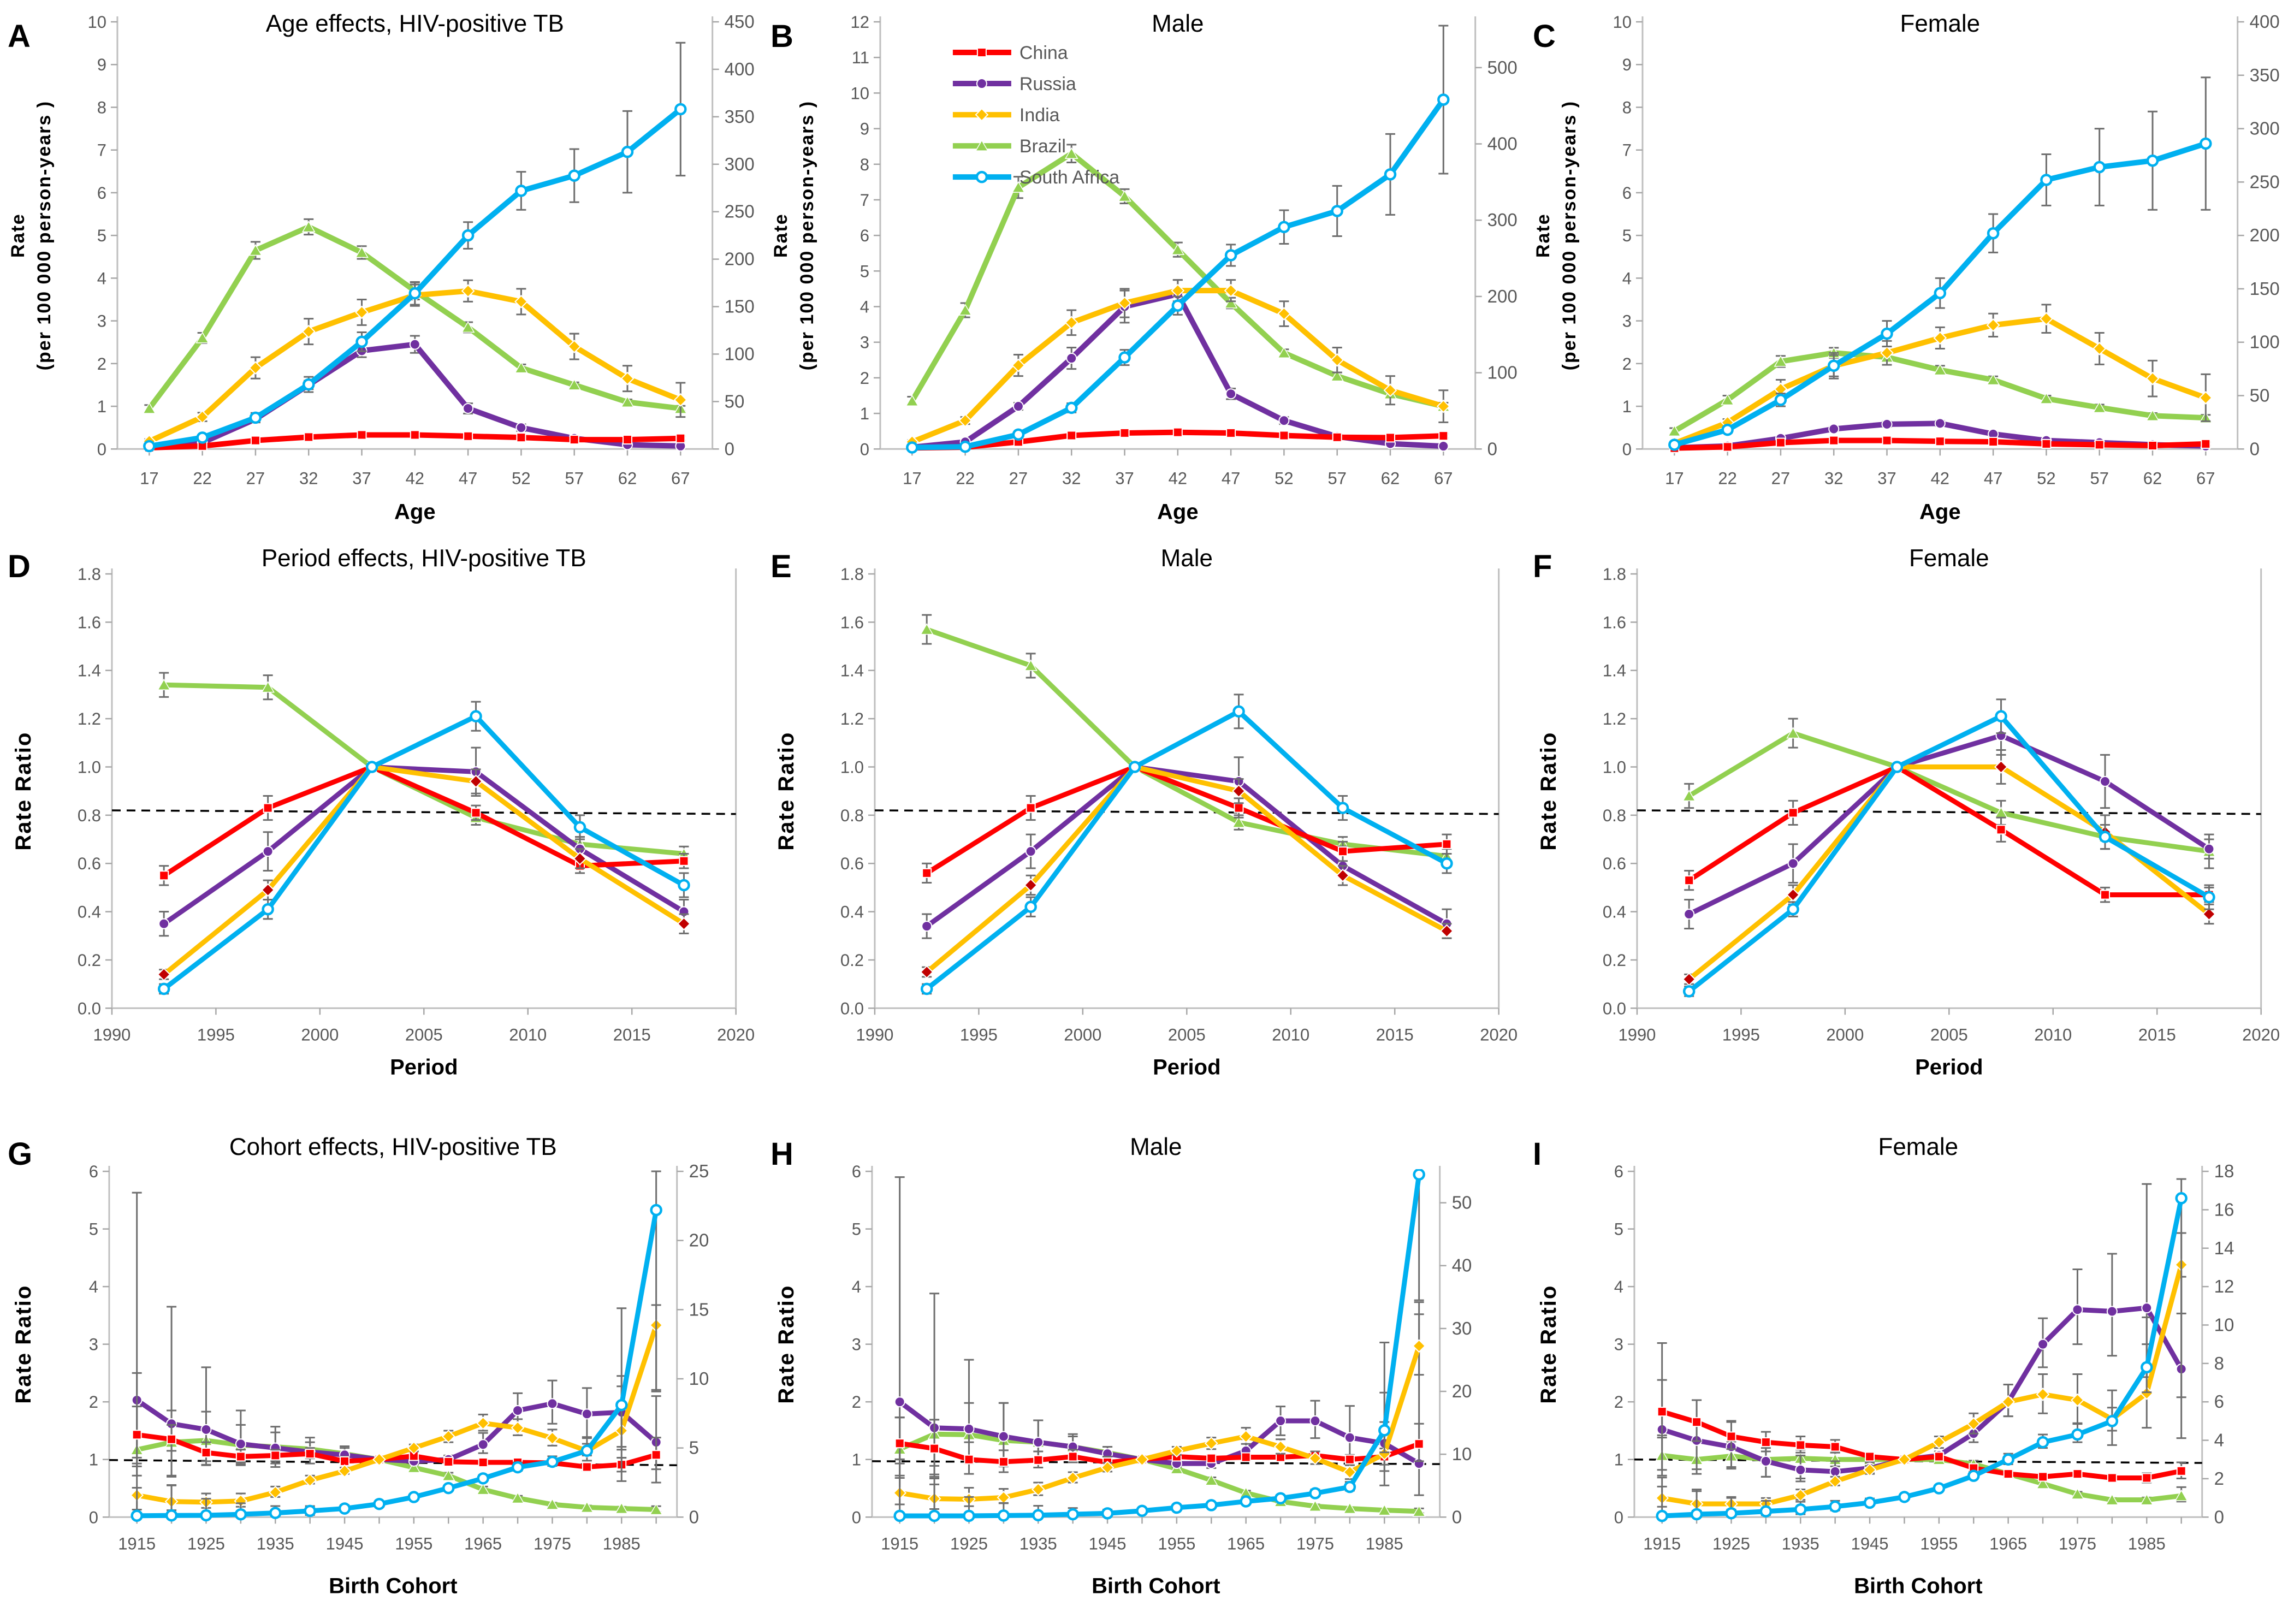  Describe the element at coordinates (2219, 1517) in the screenshot. I see `right-tick-label: 0` at that location.